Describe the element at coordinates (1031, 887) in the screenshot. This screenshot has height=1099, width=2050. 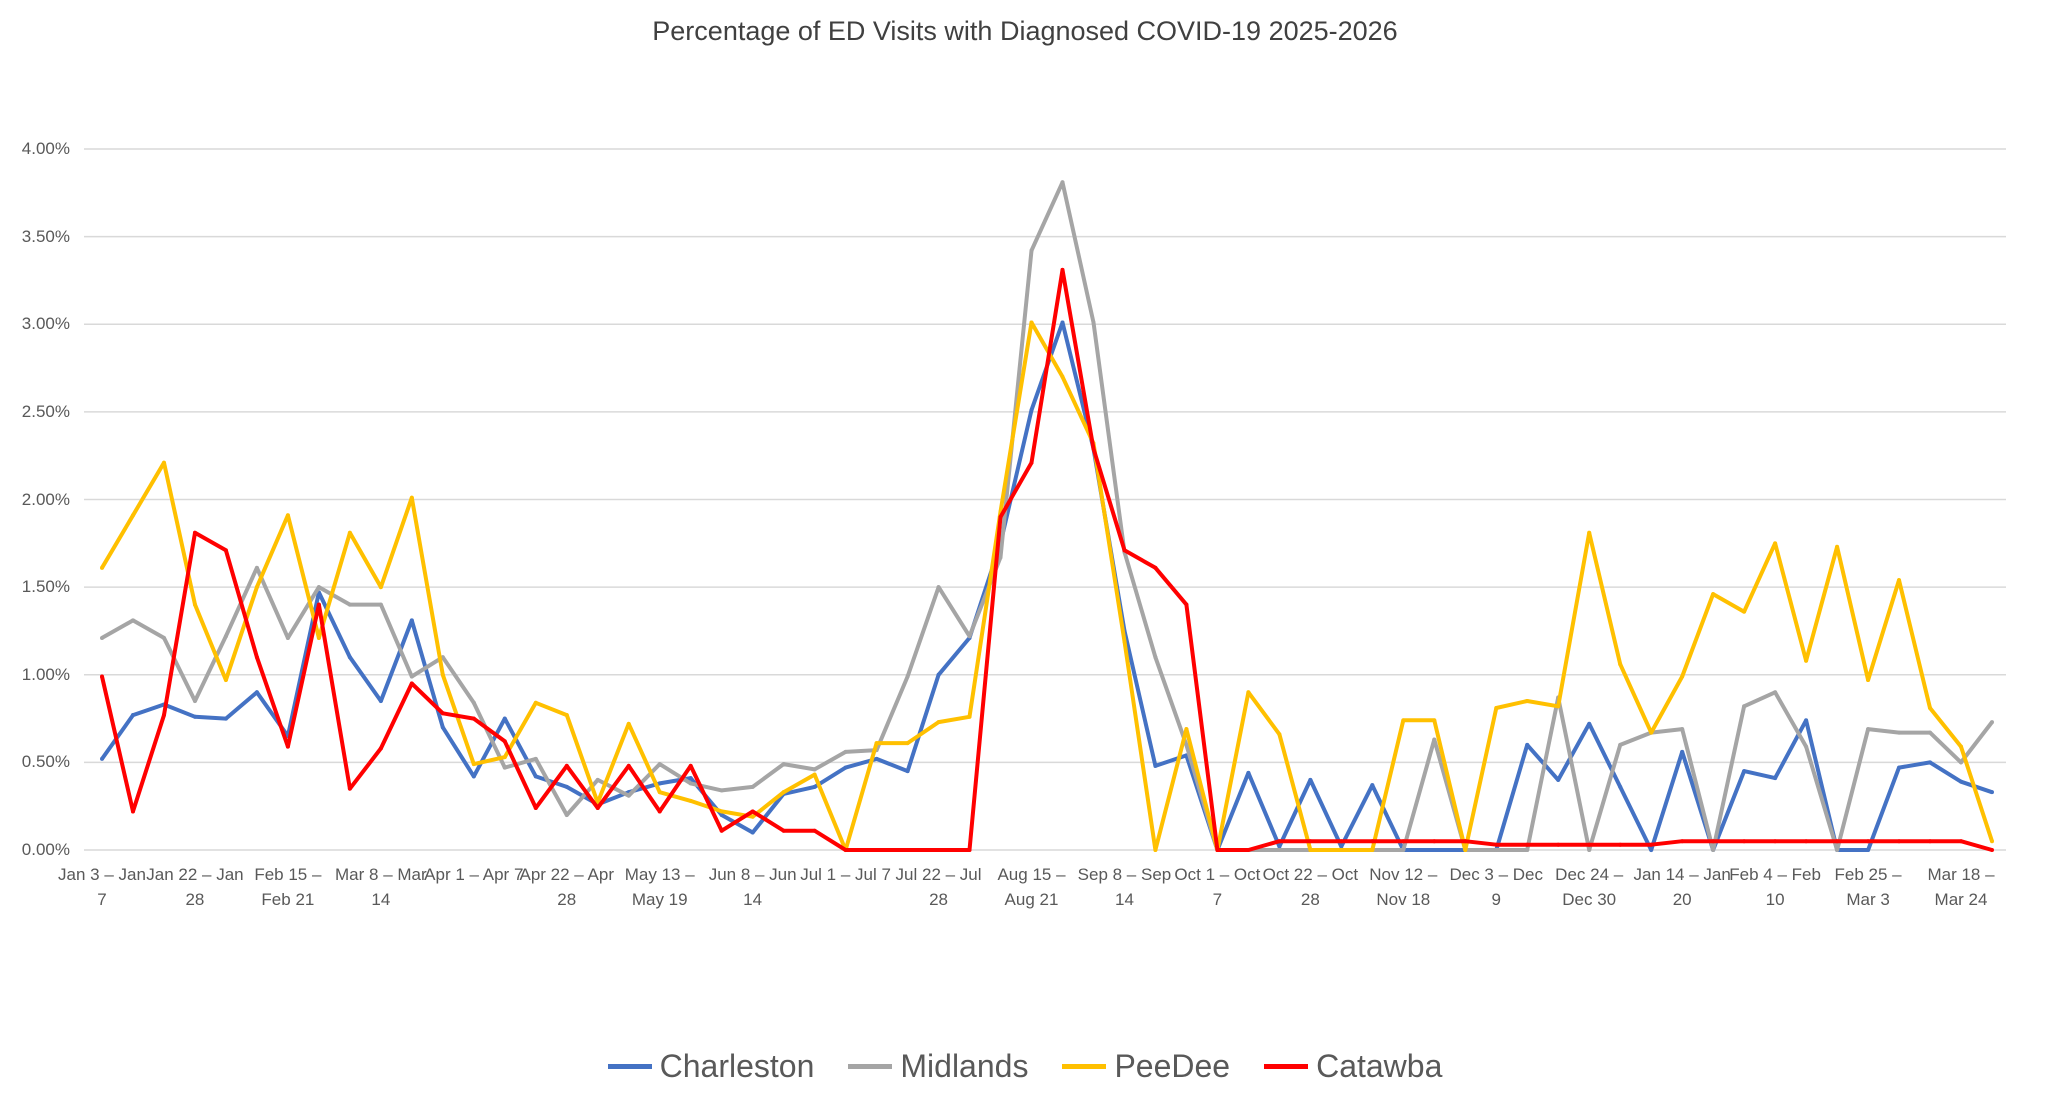
I see `x-tick-label: Aug 15 – Aug 21` at that location.